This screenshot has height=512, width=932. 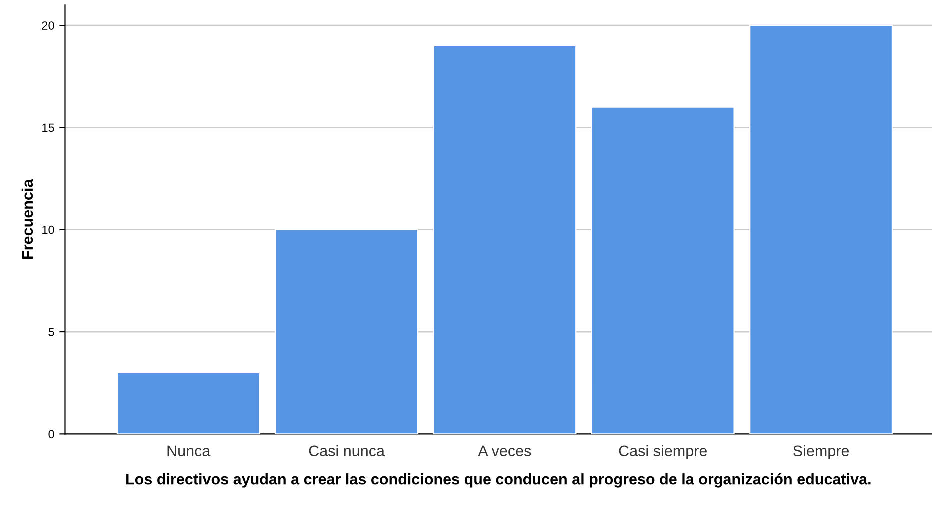 I want to click on y-tick-label: 15, so click(x=48, y=128).